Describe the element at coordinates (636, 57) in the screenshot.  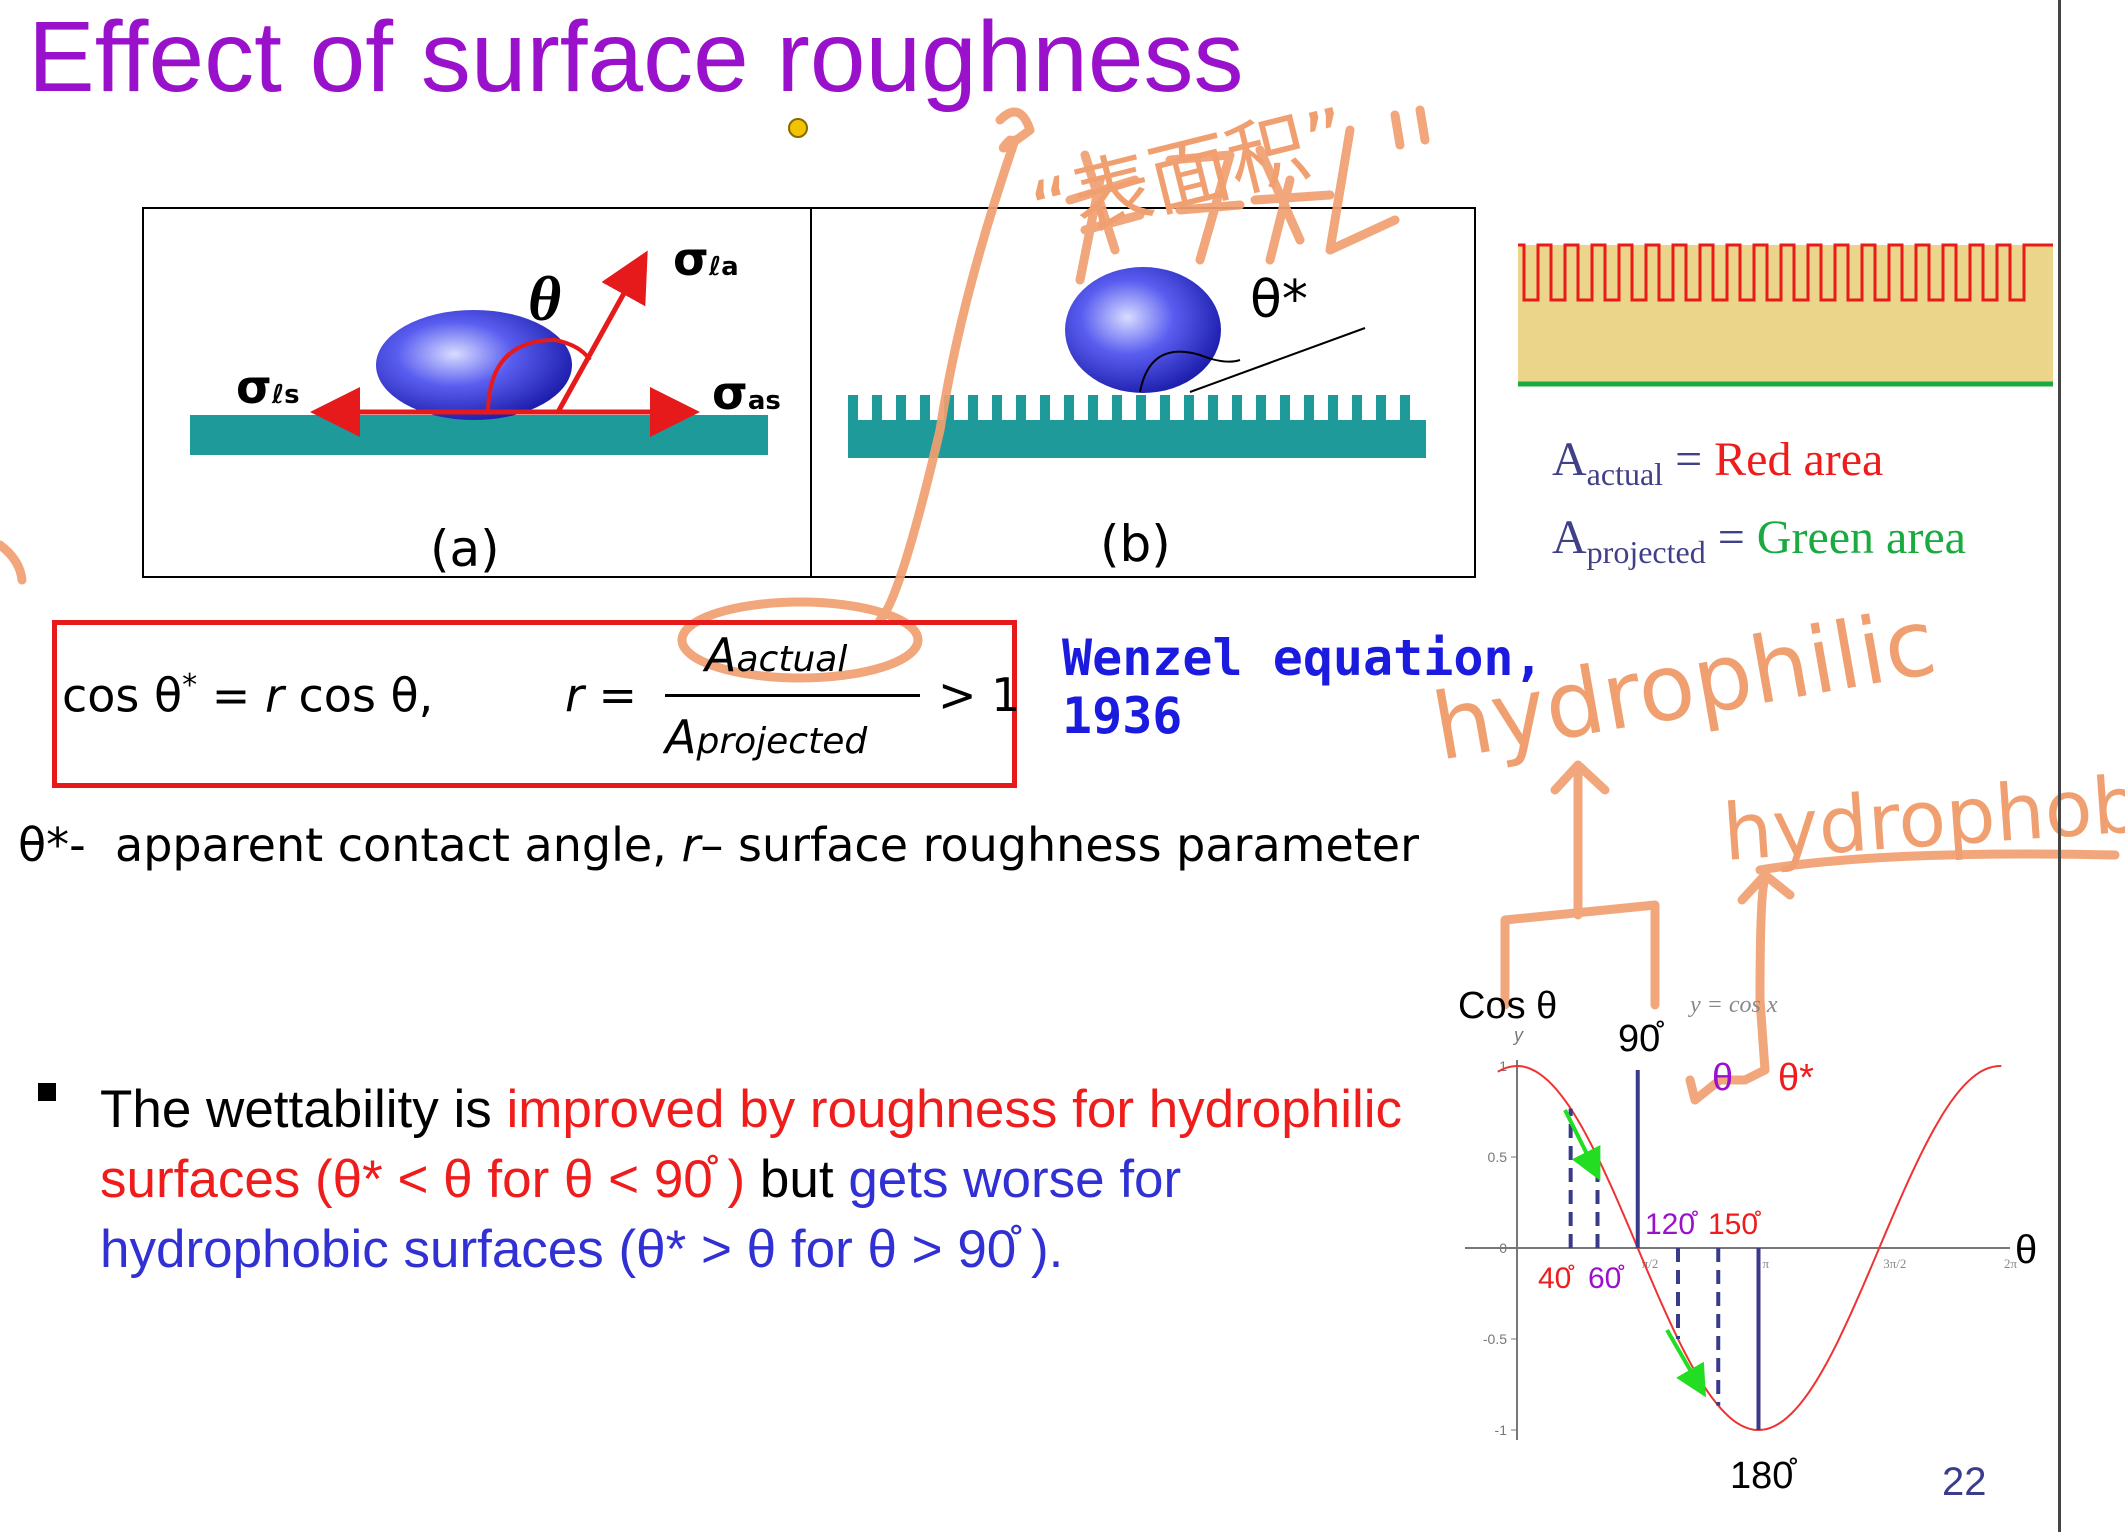
I see `slide-title: Effect of surface roughness` at that location.